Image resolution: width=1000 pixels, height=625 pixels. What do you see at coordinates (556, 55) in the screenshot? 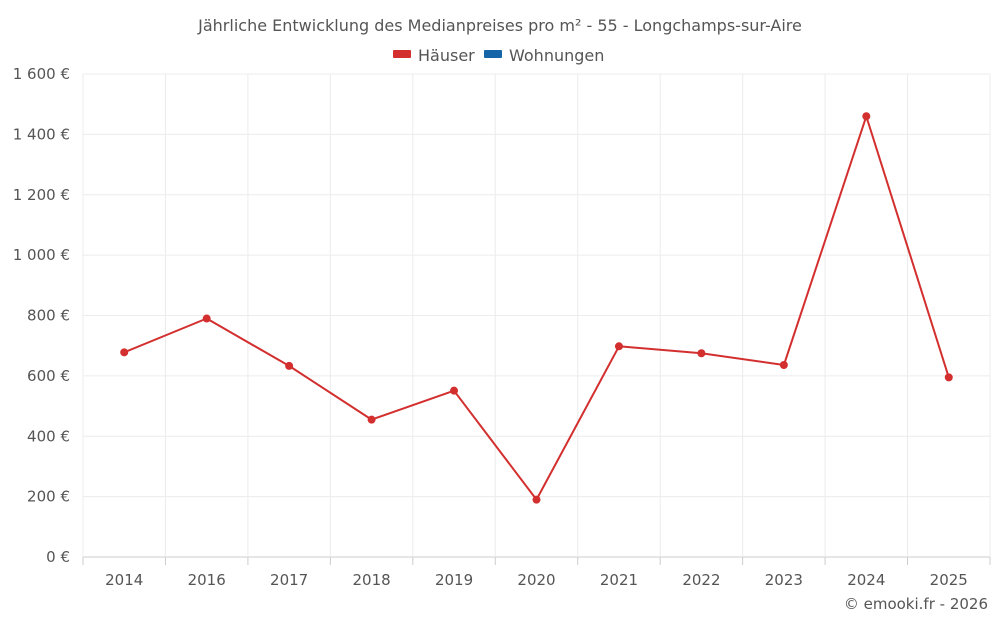
I see `legend-label-apartments: Wohnungen` at bounding box center [556, 55].